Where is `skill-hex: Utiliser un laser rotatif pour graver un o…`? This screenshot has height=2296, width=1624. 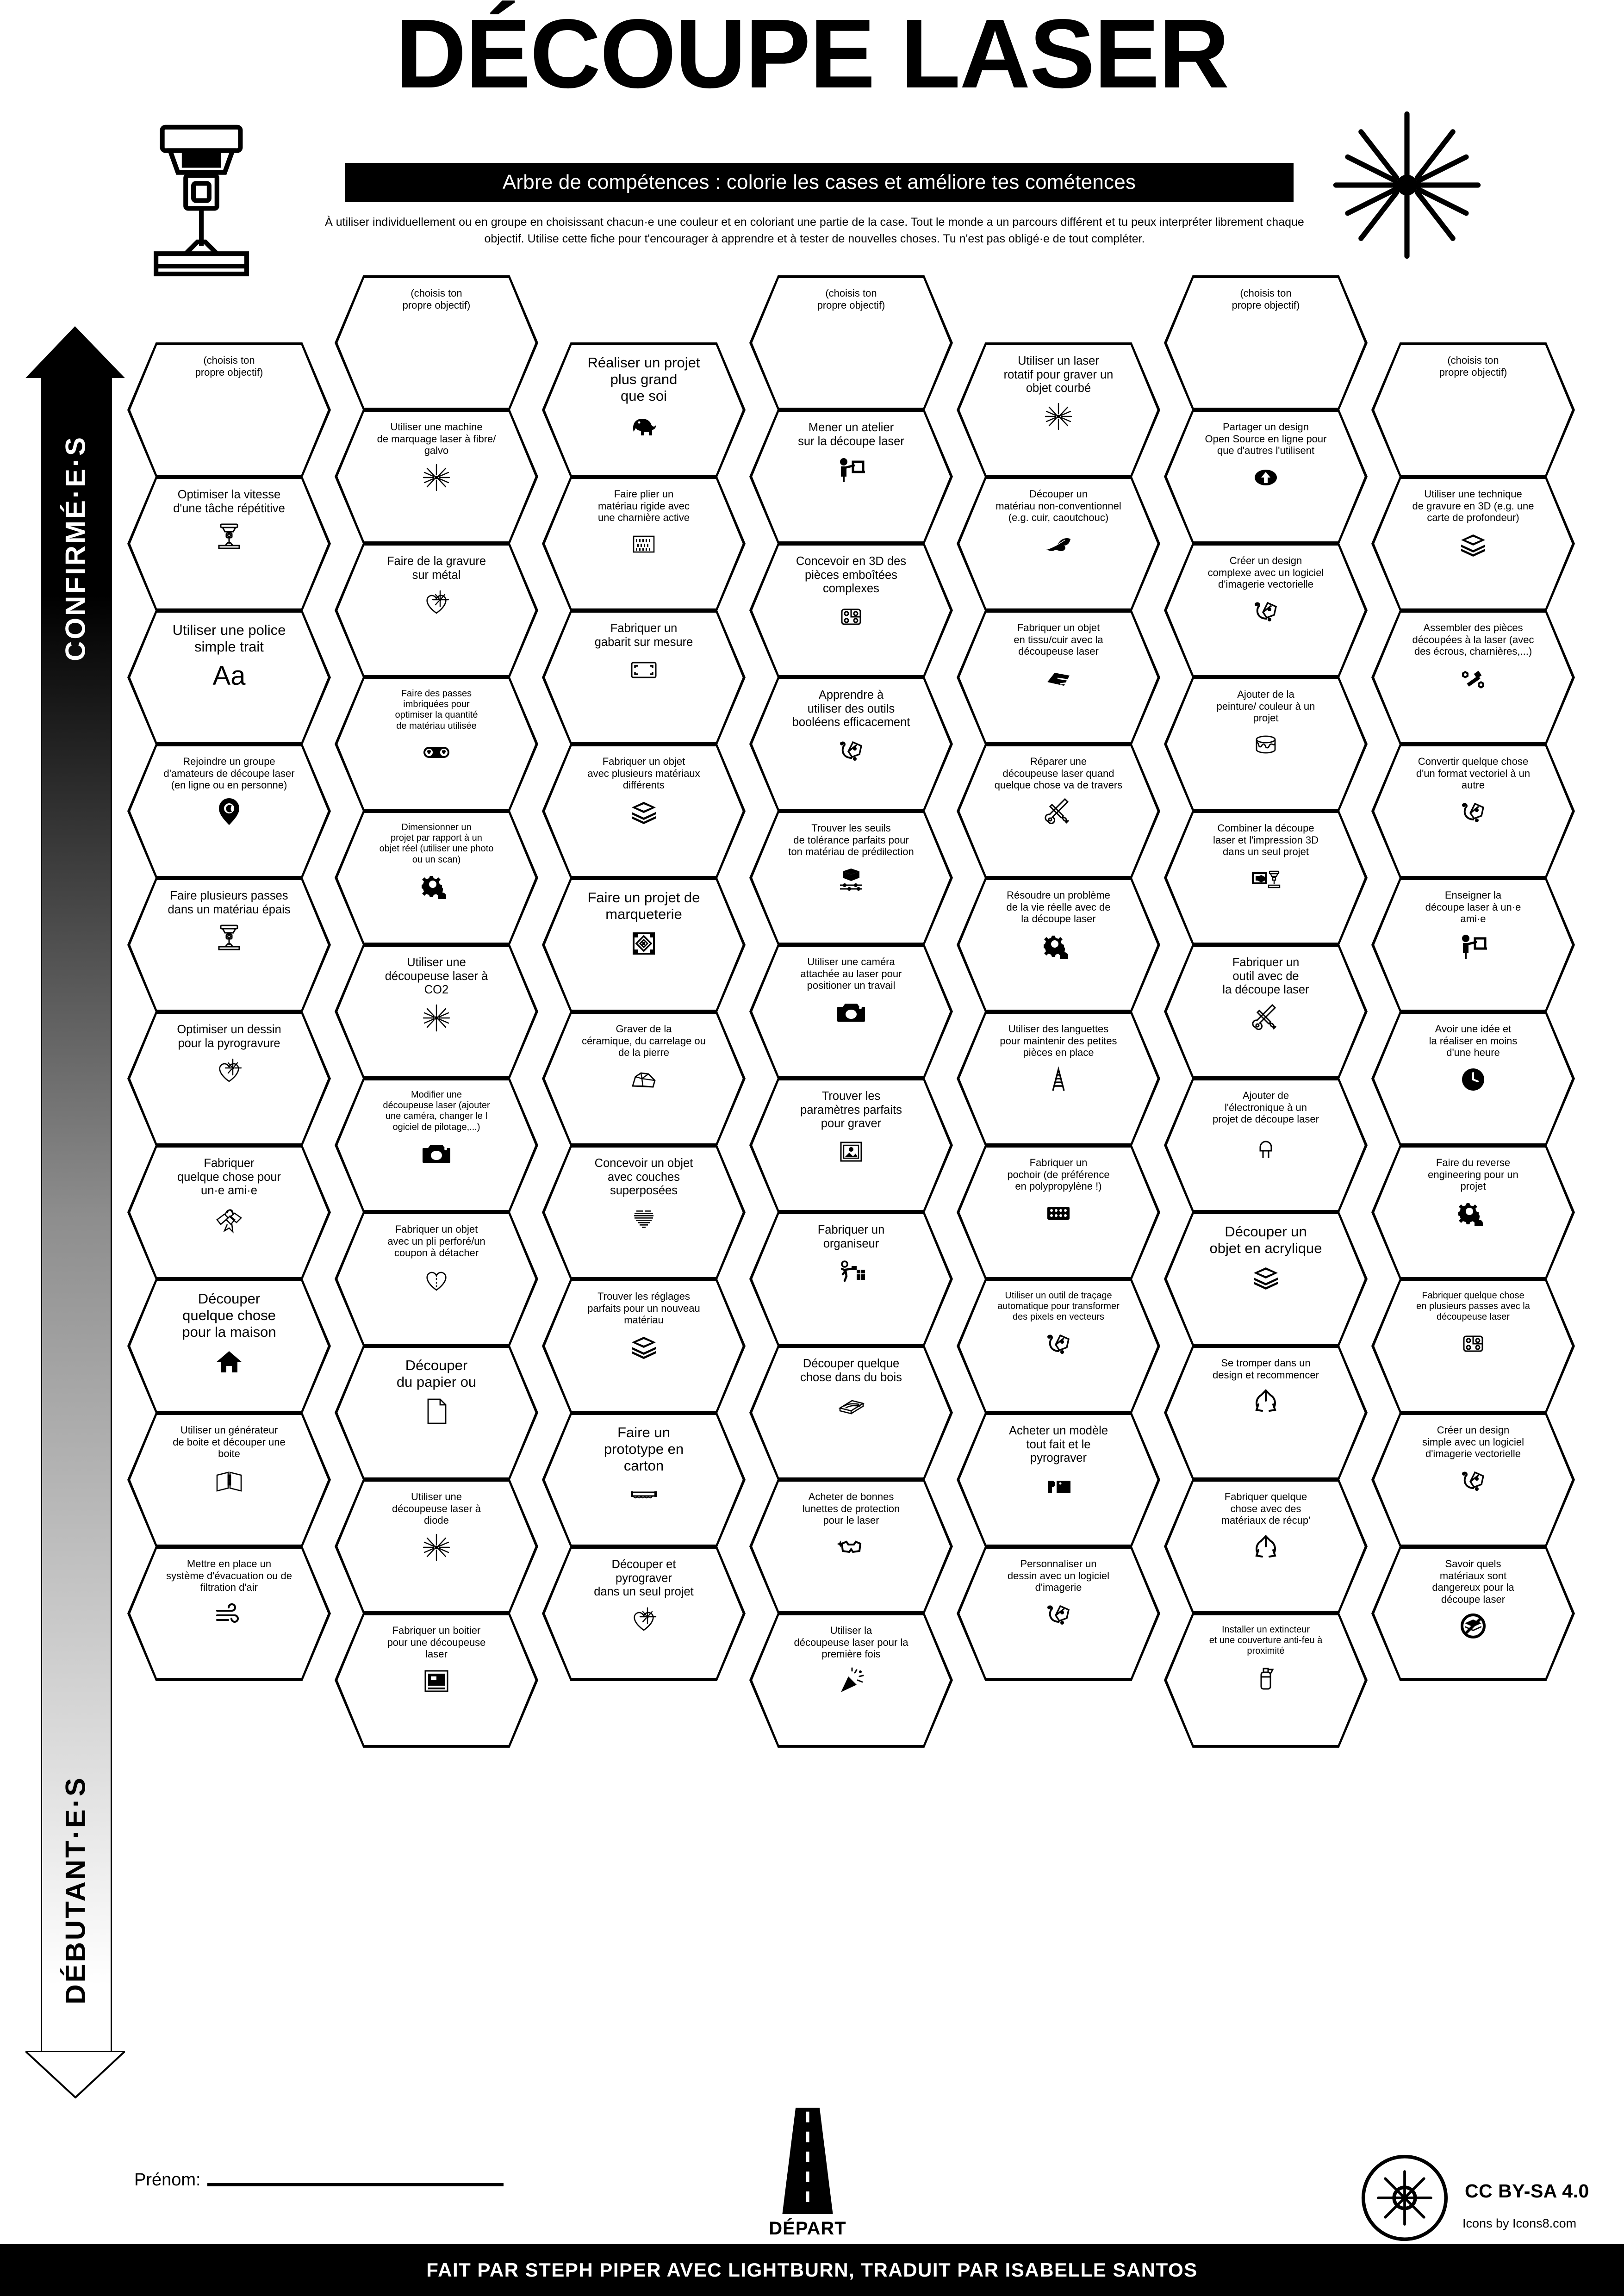
skill-hex: Utiliser un laser rotatif pour graver un o… is located at coordinates (1058, 410).